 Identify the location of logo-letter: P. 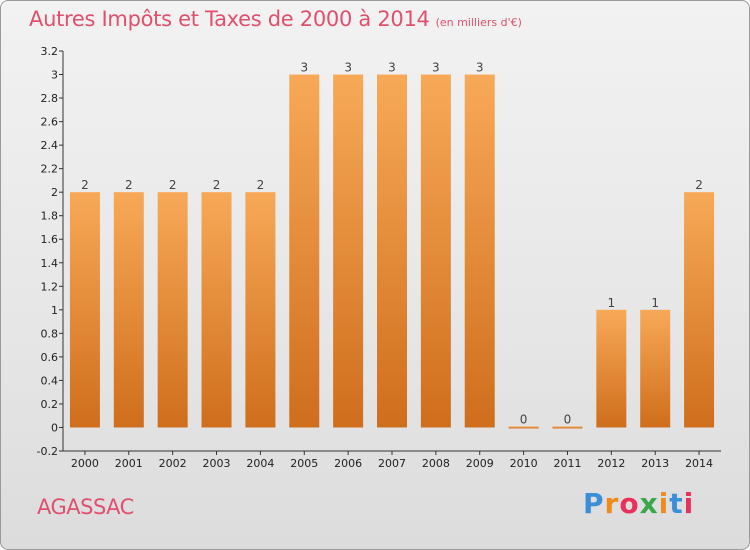
(594, 503).